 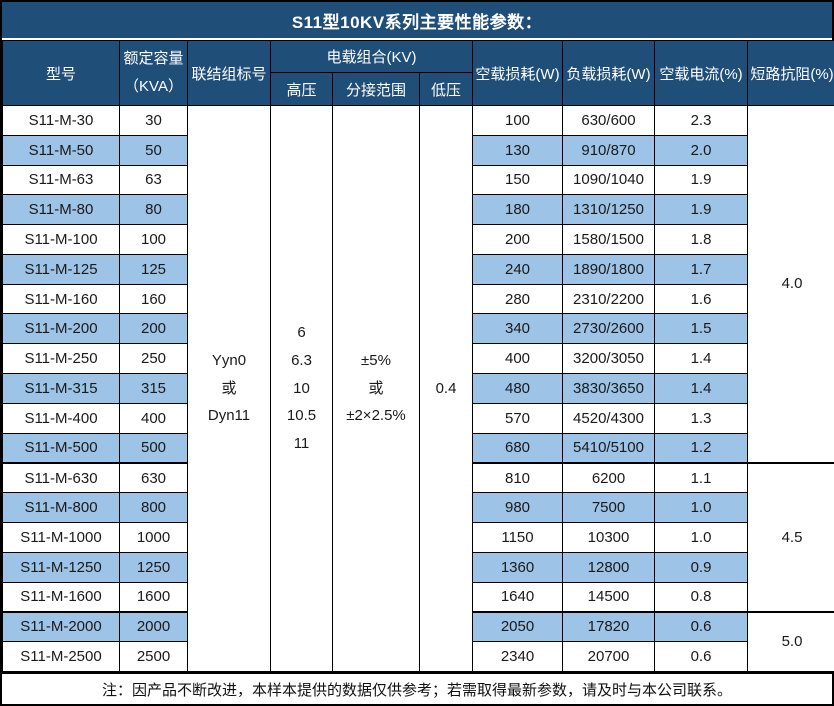 I want to click on header-model: 型号, so click(x=61, y=73).